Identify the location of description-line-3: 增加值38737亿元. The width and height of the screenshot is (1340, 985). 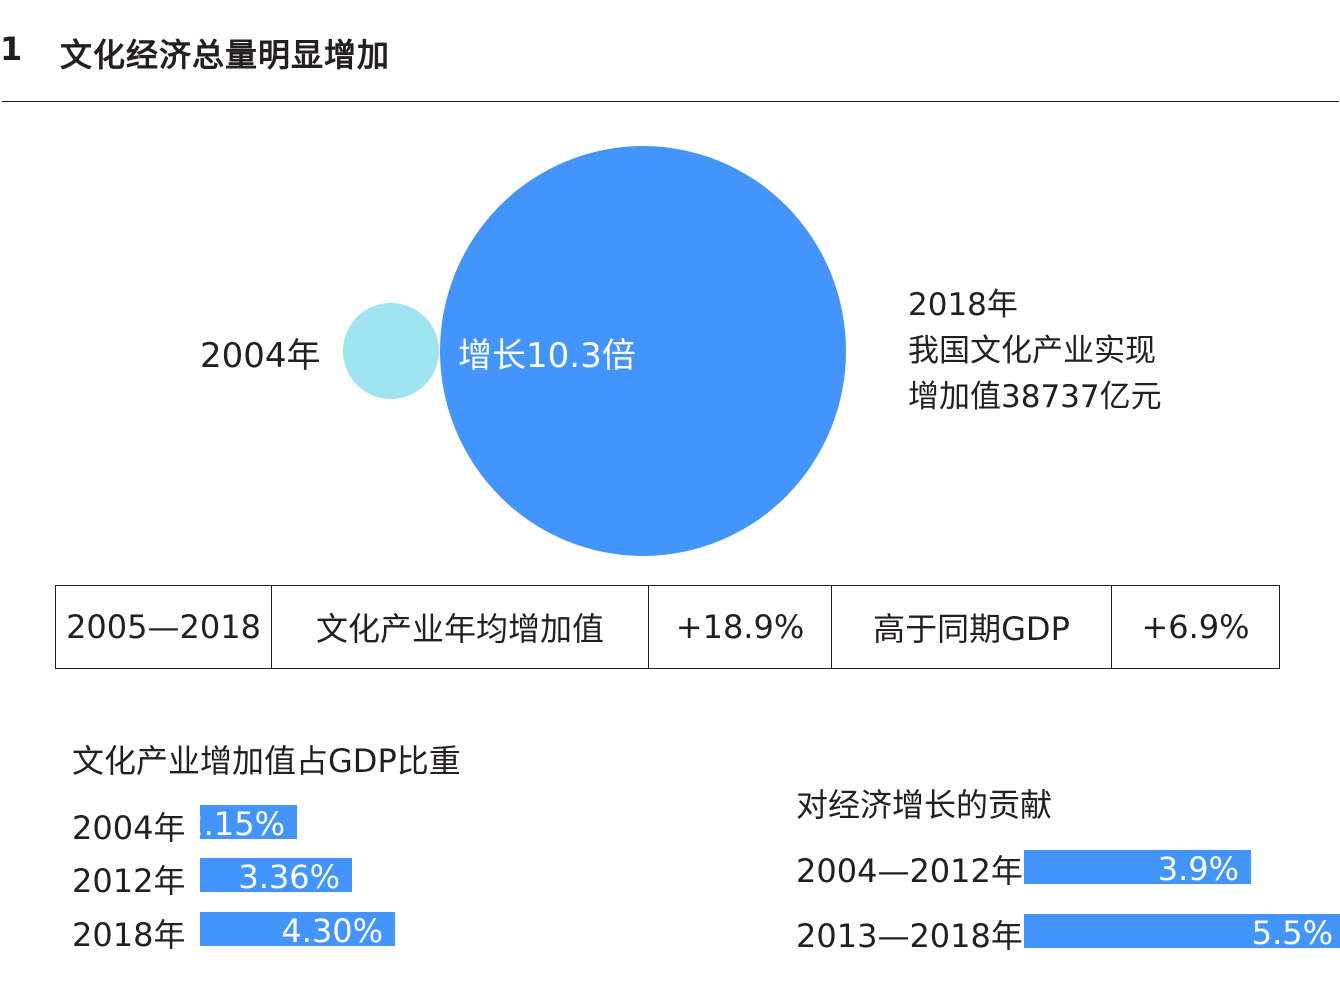
(1035, 397).